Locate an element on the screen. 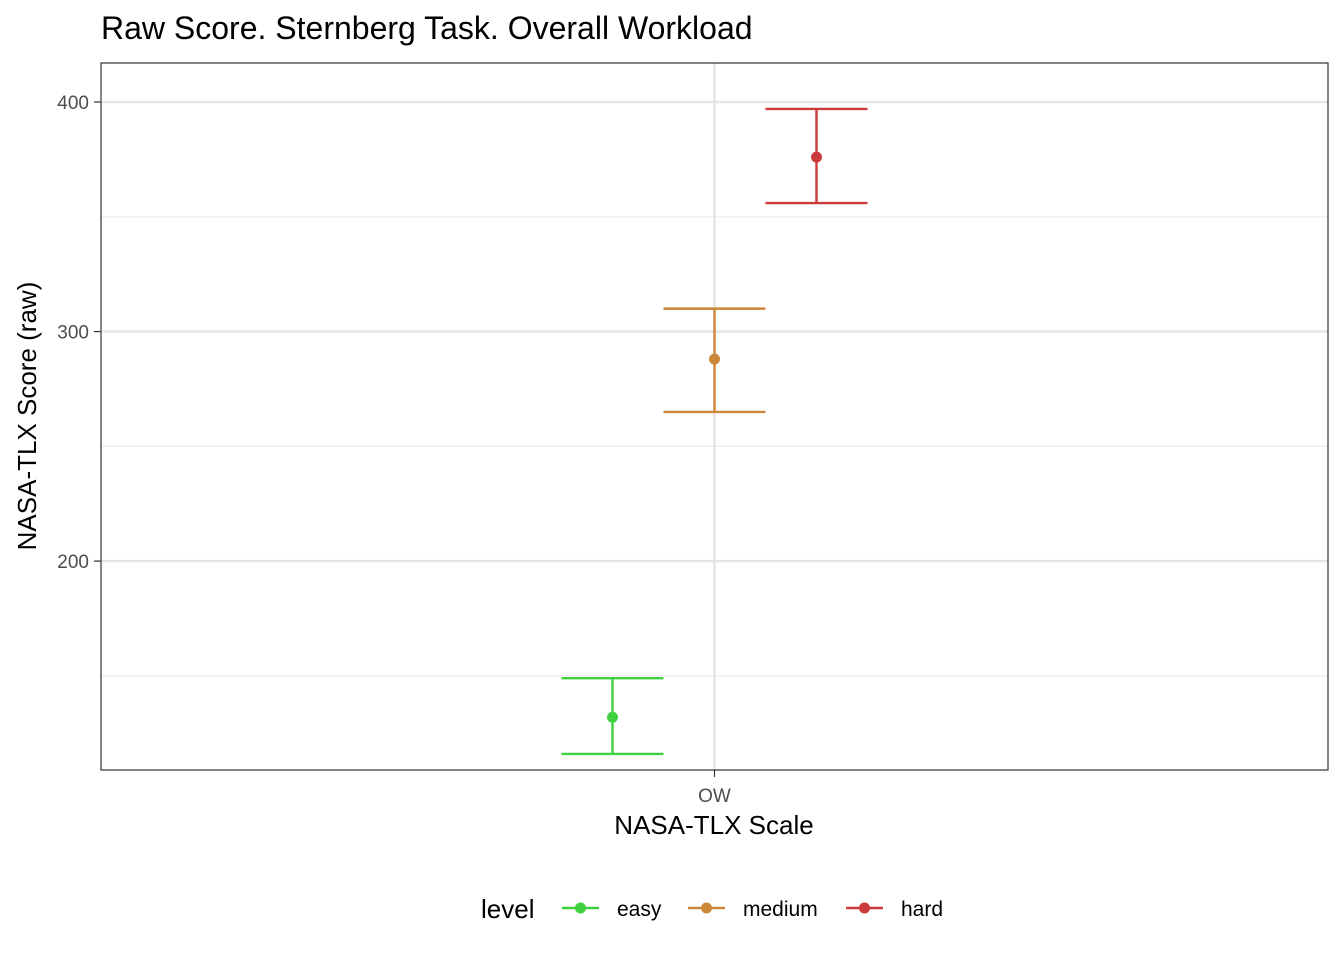  y-axis-title: NASA-TLX Score (raw) is located at coordinates (27, 416).